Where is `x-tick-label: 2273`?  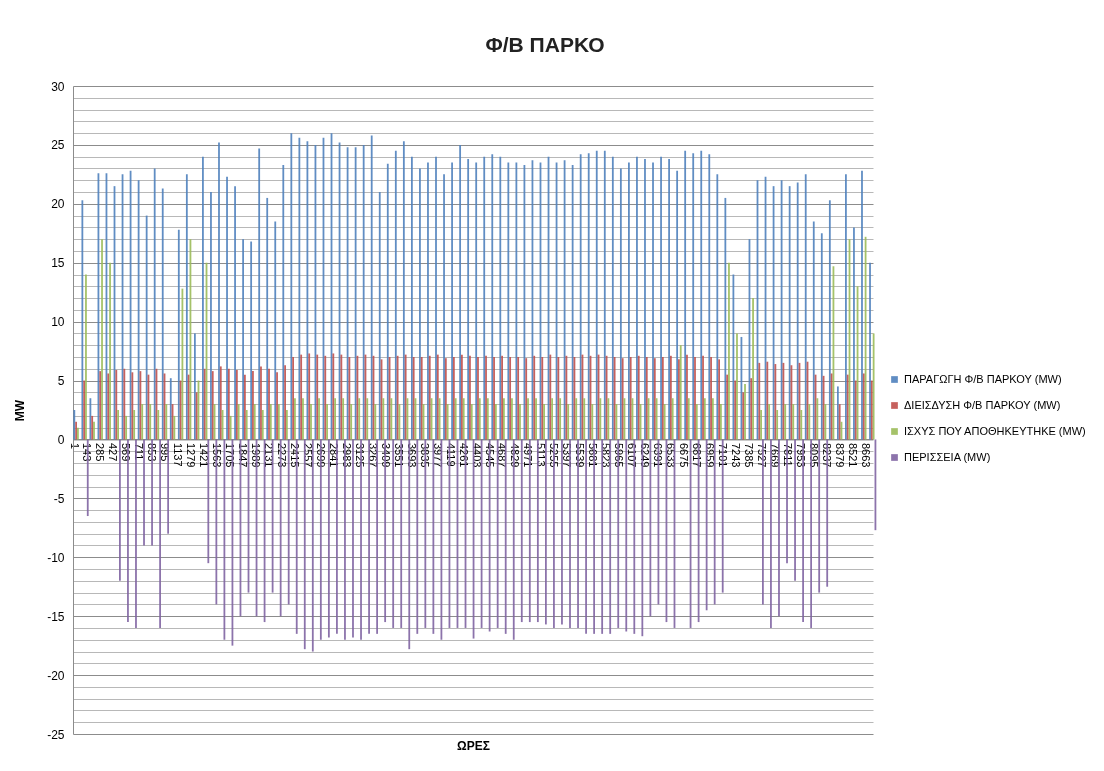 x-tick-label: 2273 is located at coordinates (282, 455).